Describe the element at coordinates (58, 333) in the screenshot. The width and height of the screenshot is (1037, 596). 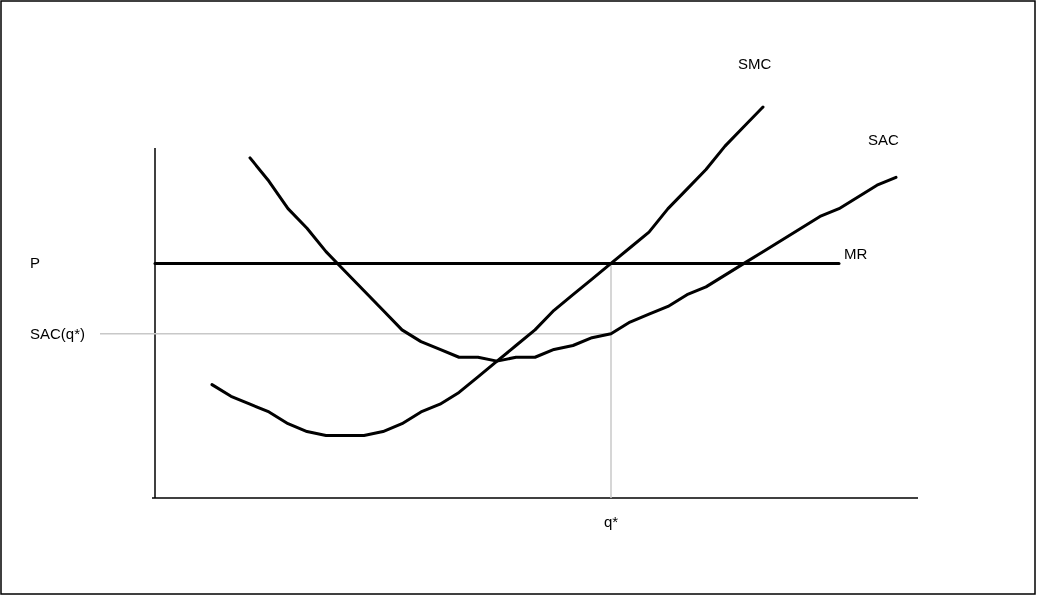
I see `ref-line-label: SAC(q*)` at that location.